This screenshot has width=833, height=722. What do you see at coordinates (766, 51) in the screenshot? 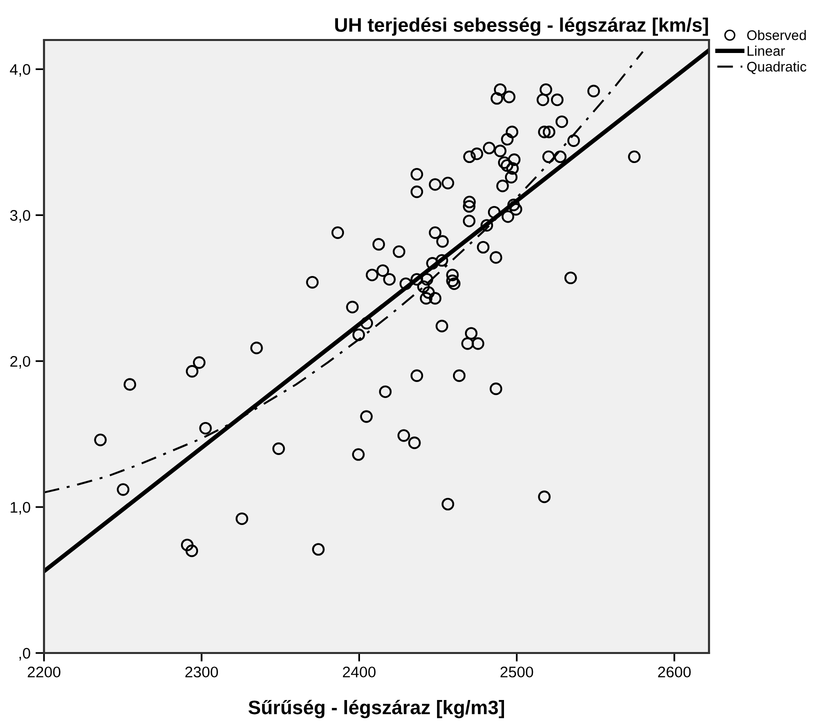
I see `legend-label: Linear` at bounding box center [766, 51].